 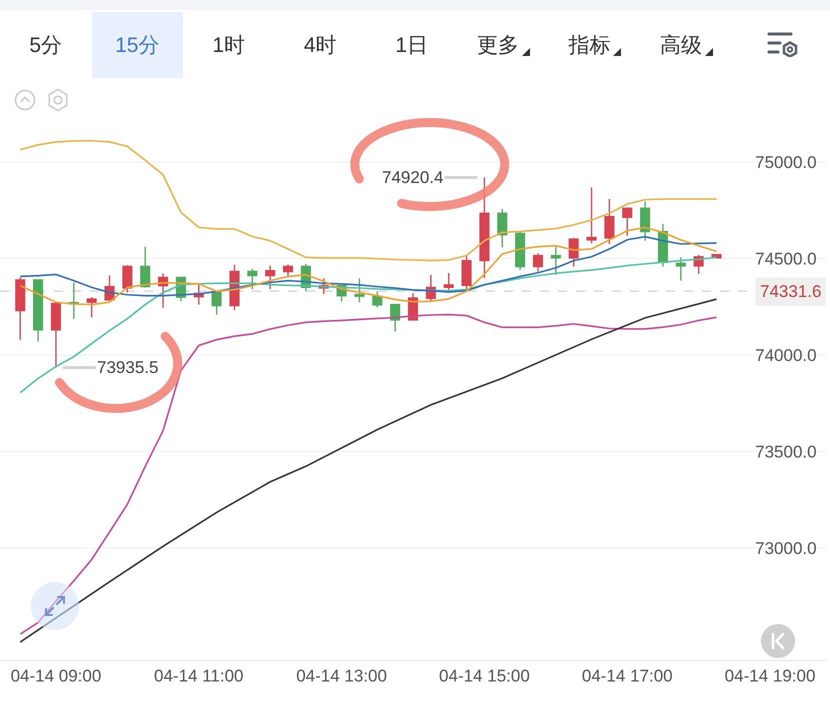 I want to click on ref-line-label: 74331.6, so click(x=791, y=291).